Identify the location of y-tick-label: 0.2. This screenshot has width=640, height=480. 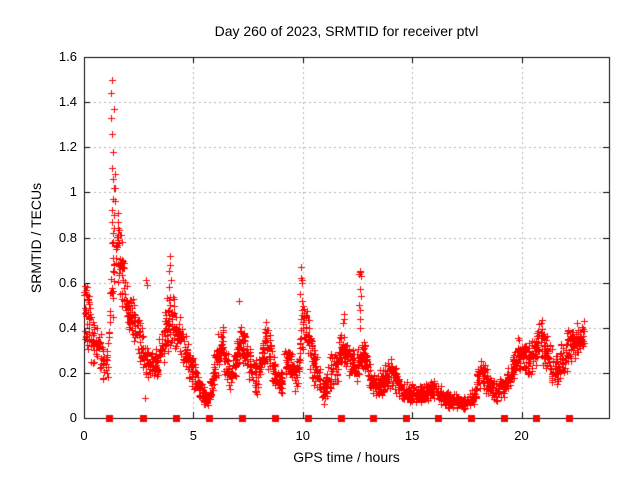
(67, 372).